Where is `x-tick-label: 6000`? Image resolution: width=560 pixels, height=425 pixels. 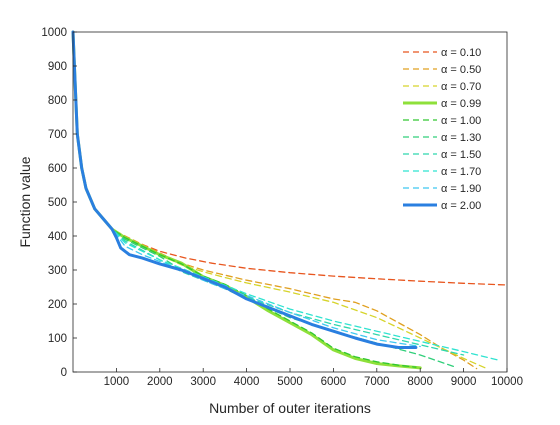 x-tick-label: 6000 is located at coordinates (334, 382).